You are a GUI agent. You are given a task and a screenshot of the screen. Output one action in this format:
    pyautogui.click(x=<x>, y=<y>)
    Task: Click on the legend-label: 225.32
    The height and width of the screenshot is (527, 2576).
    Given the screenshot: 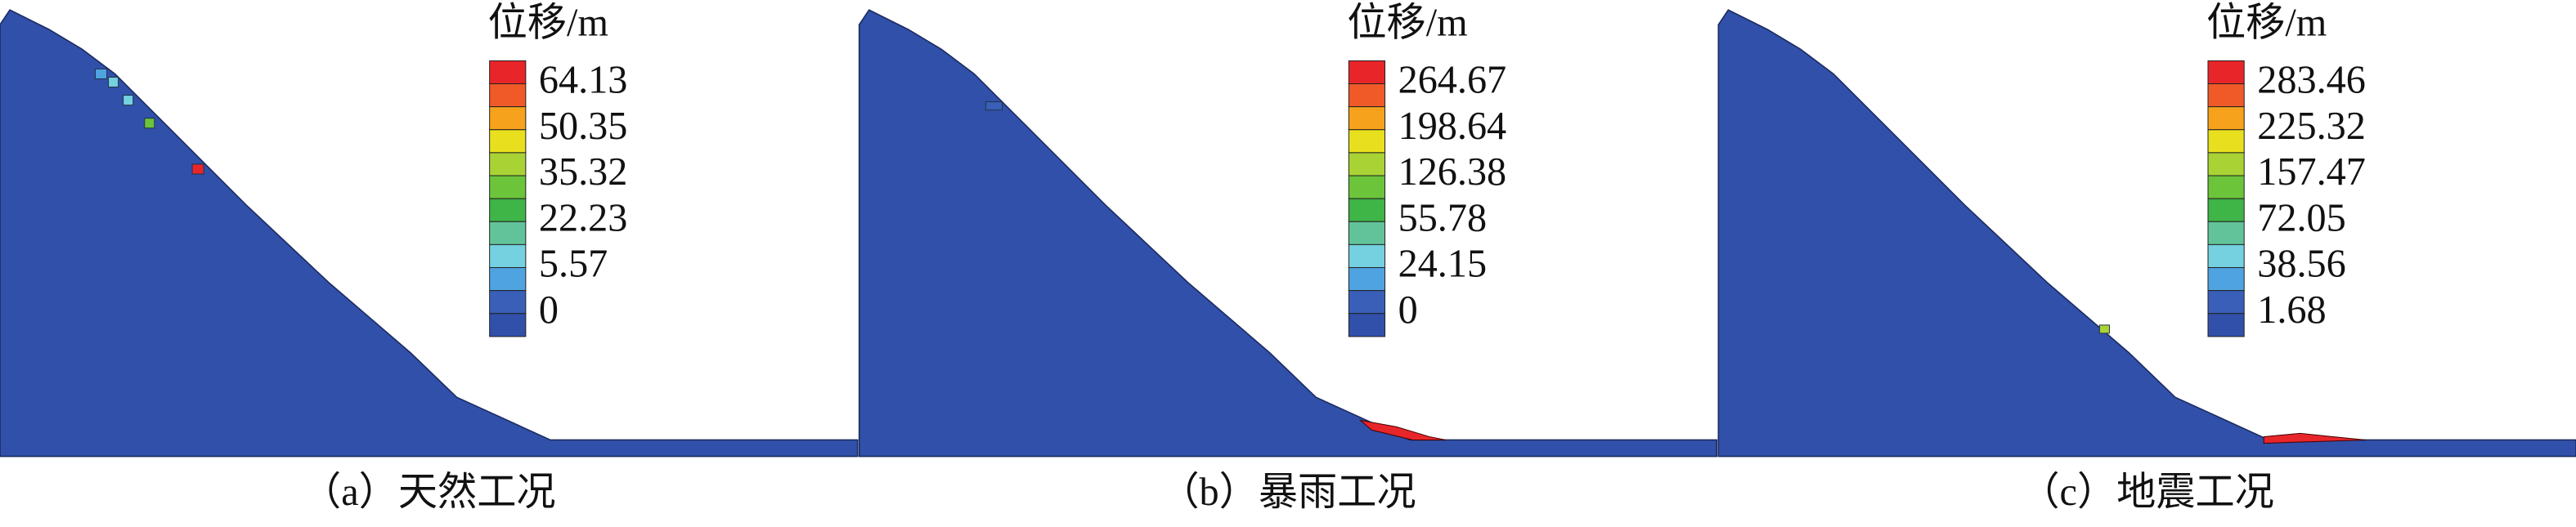 What is the action you would take?
    pyautogui.click(x=2311, y=126)
    